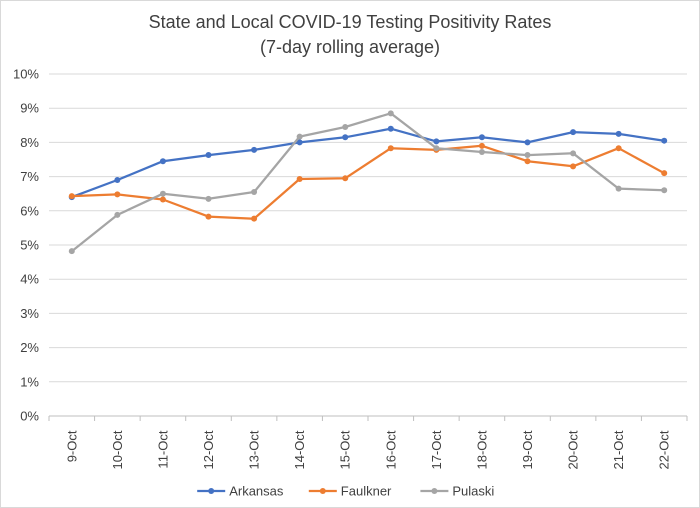 Image resolution: width=700 pixels, height=508 pixels. What do you see at coordinates (436, 449) in the screenshot?
I see `x-tick-label: 17-Oct` at bounding box center [436, 449].